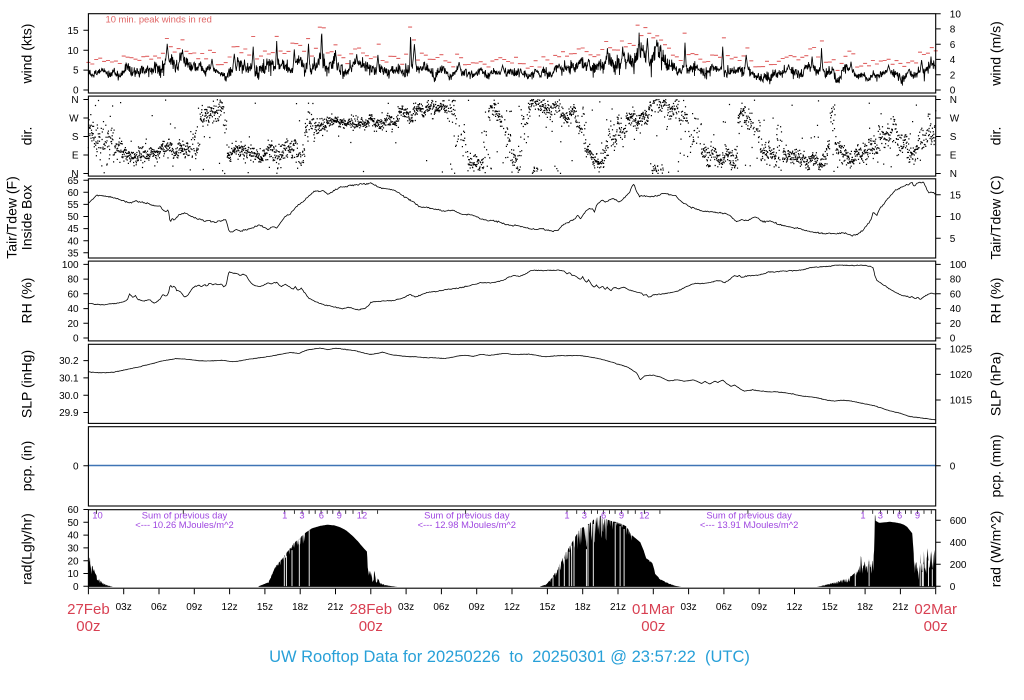  What do you see at coordinates (27, 384) in the screenshot?
I see `svg-text: SLP (inHg)` at bounding box center [27, 384].